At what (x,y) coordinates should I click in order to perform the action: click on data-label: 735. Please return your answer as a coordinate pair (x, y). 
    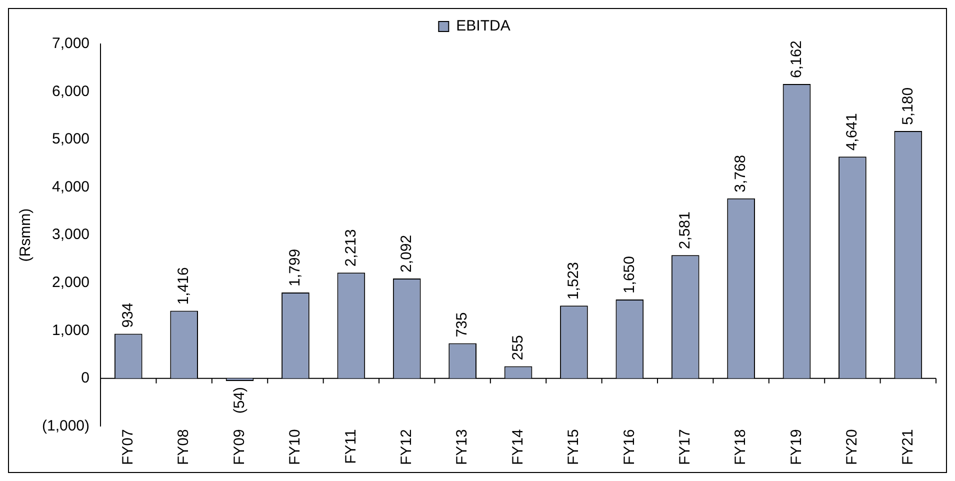
    Looking at the image, I should click on (462, 325).